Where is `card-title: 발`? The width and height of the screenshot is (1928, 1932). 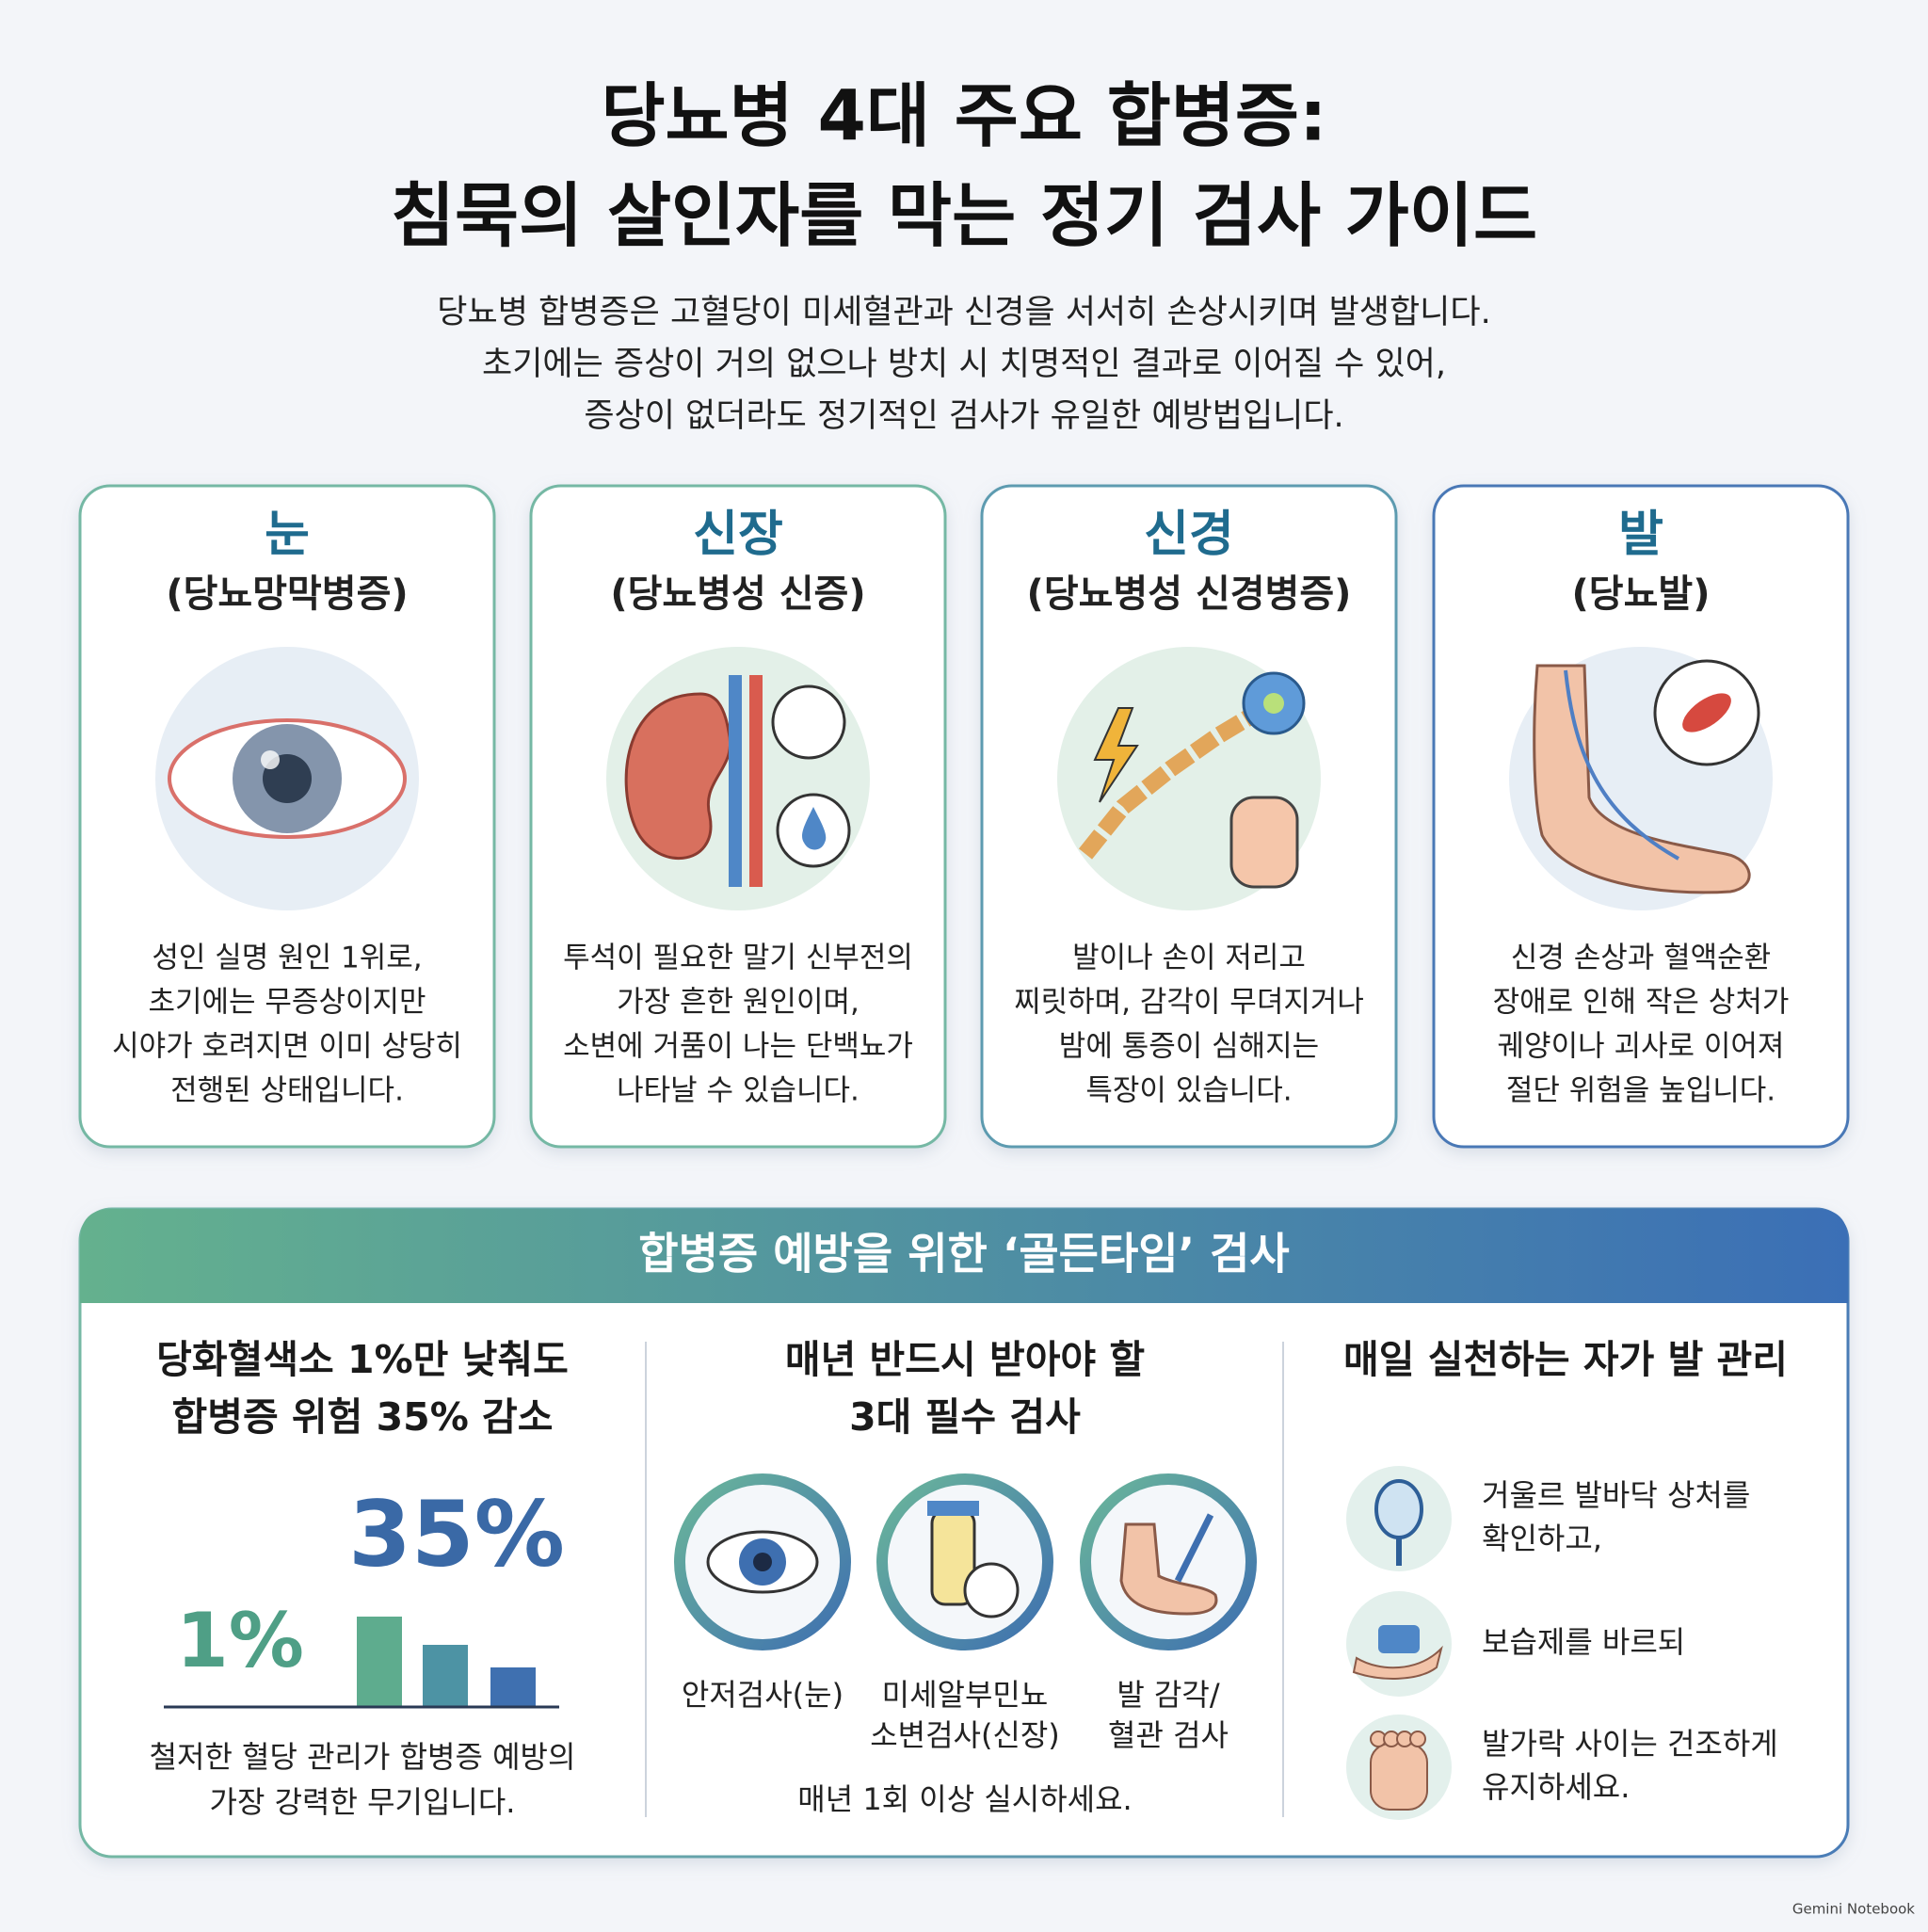
card-title: 발 is located at coordinates (1640, 535).